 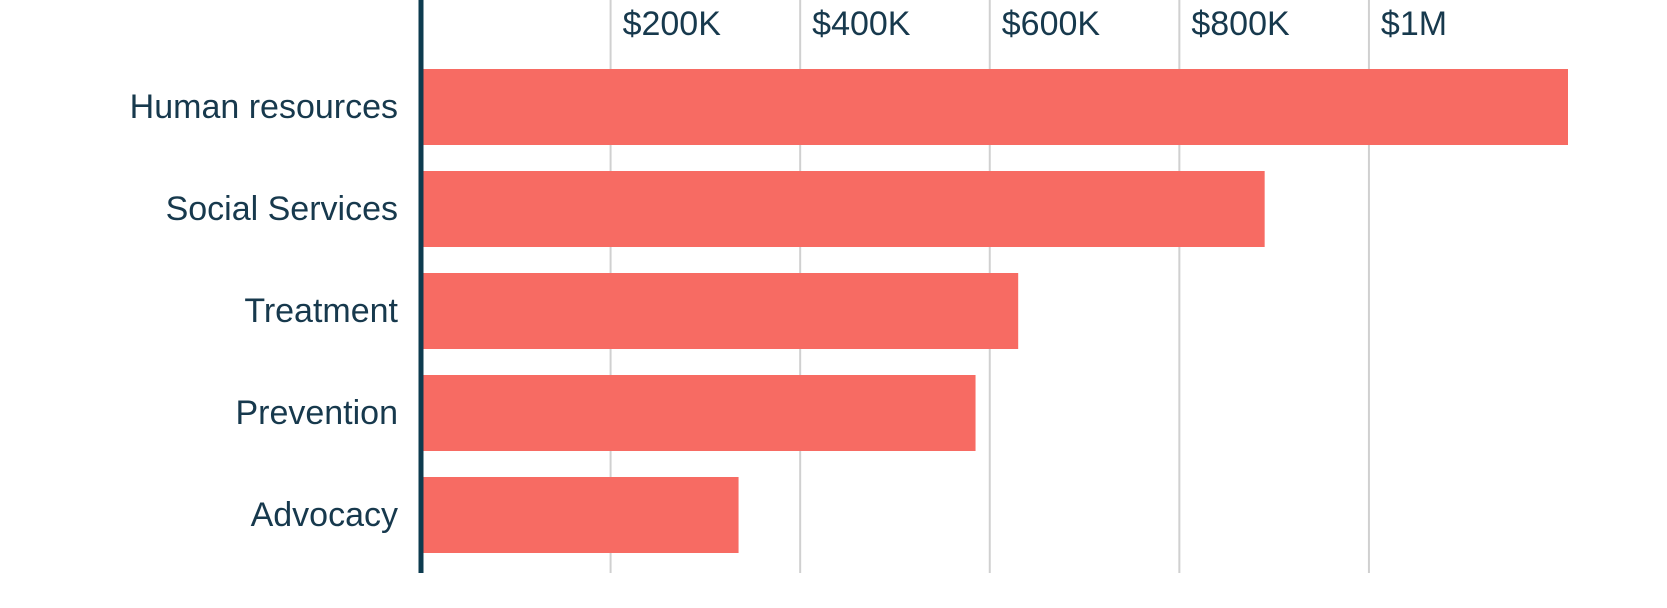 What do you see at coordinates (316, 413) in the screenshot?
I see `y-tick-label: Prevention` at bounding box center [316, 413].